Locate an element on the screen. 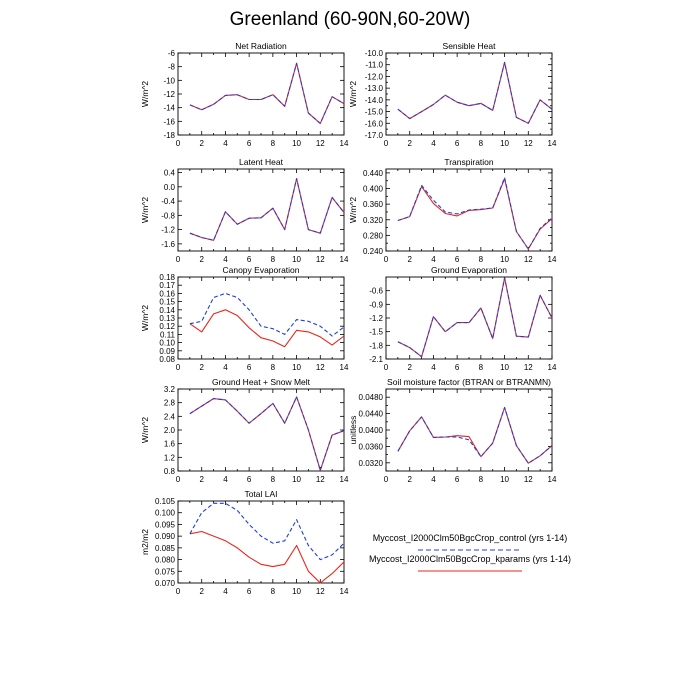  y-tick-label: 0.400 is located at coordinates (373, 189).